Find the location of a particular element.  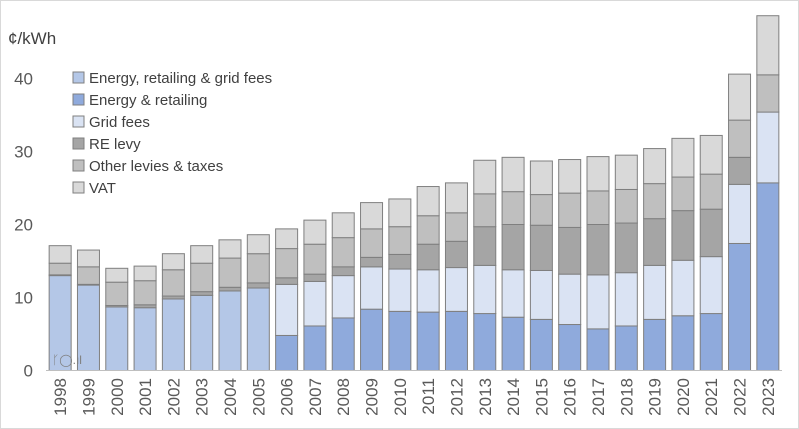

x-tick-label: 2020 is located at coordinates (683, 397).